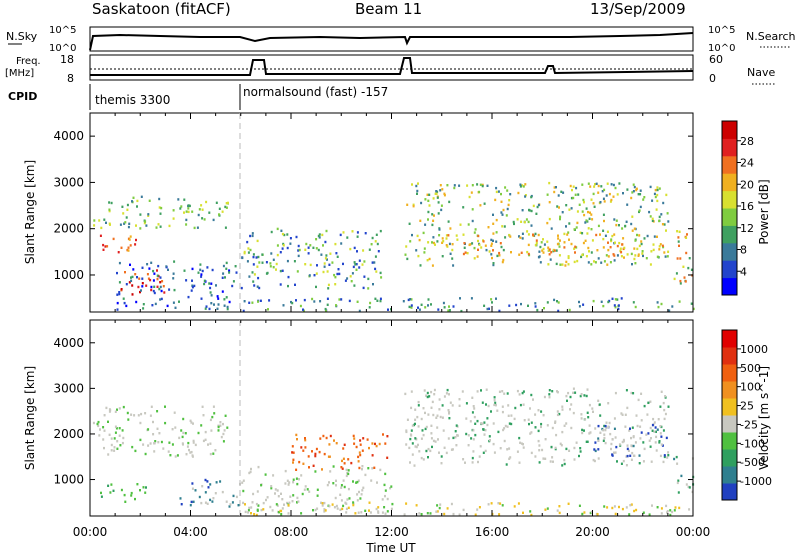  What do you see at coordinates (391, 41) in the screenshot?
I see `nsky-trace` at bounding box center [391, 41].